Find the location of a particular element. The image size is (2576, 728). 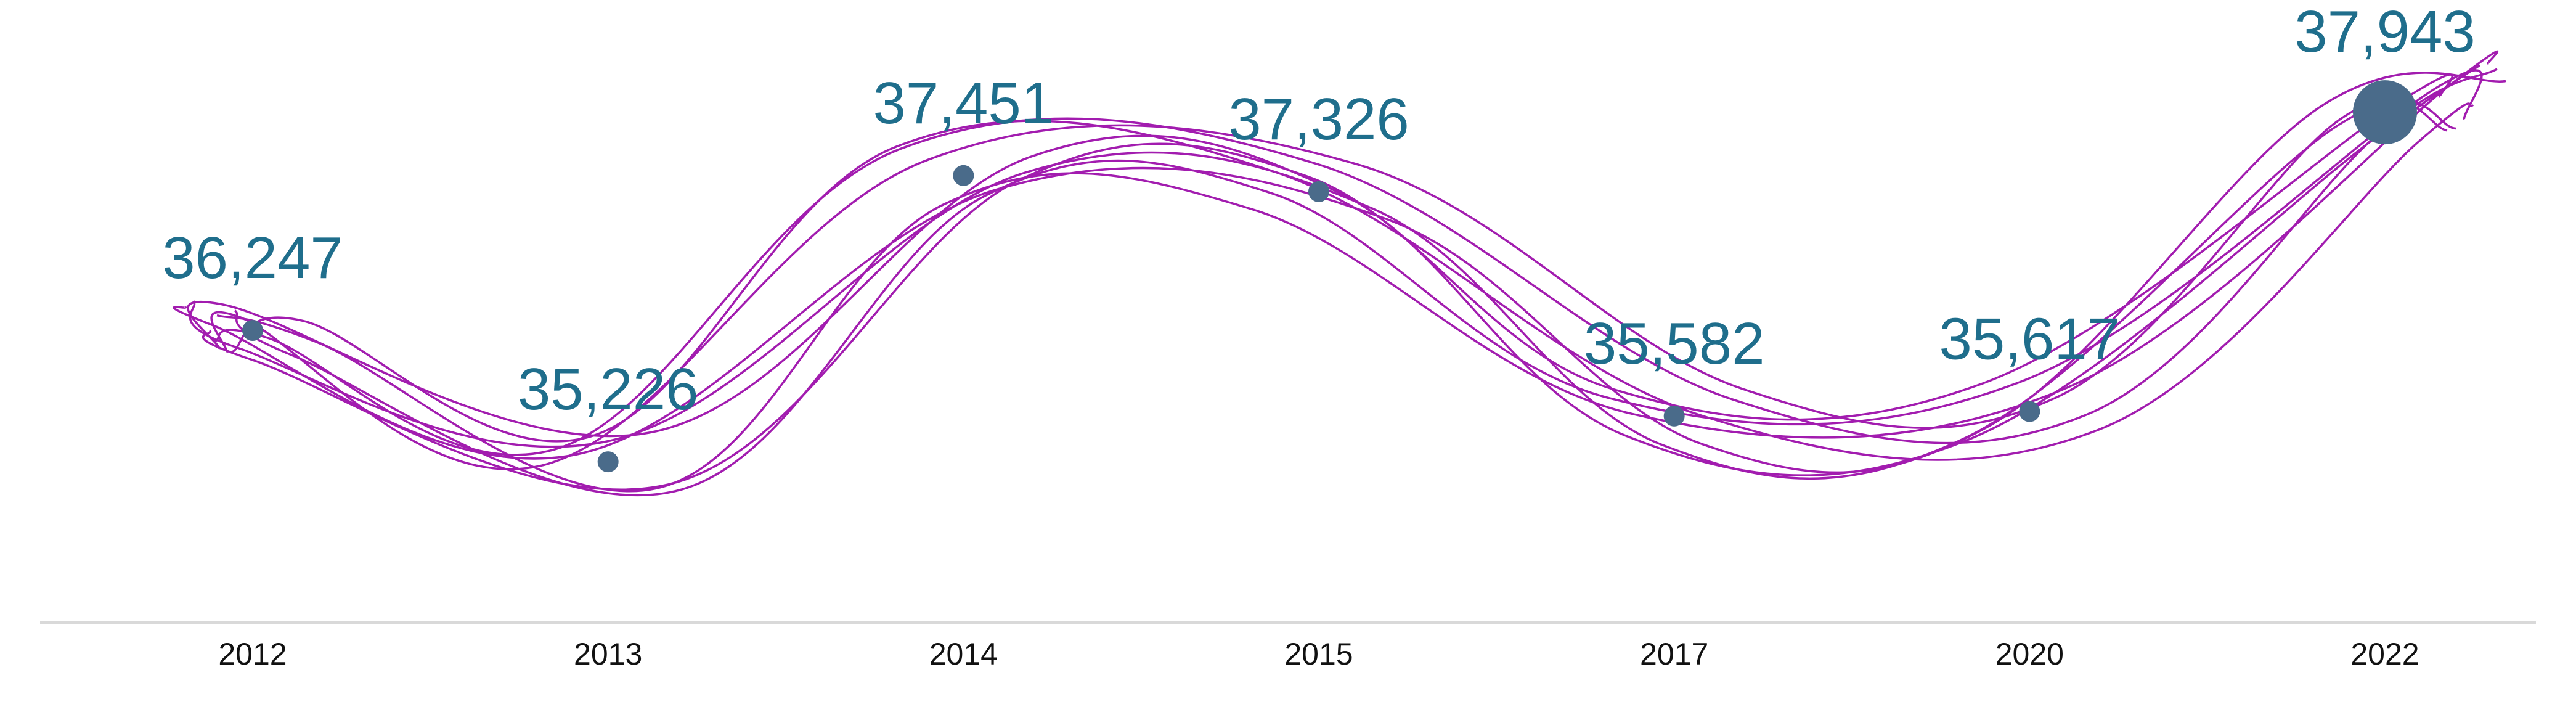

data-label: 35,582 is located at coordinates (1675, 344).